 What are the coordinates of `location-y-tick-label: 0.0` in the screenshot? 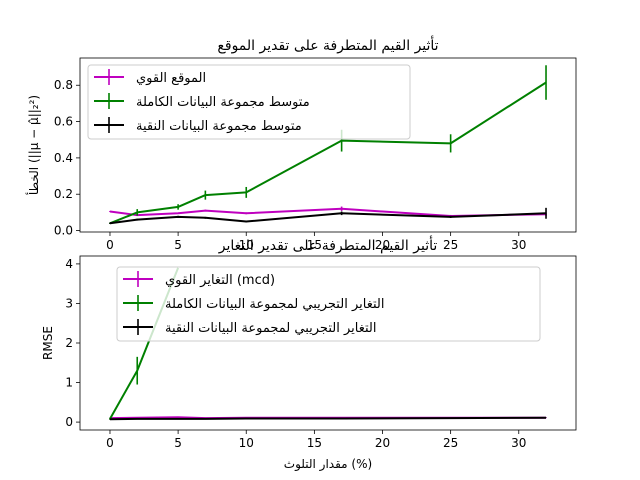 It's located at (63, 231).